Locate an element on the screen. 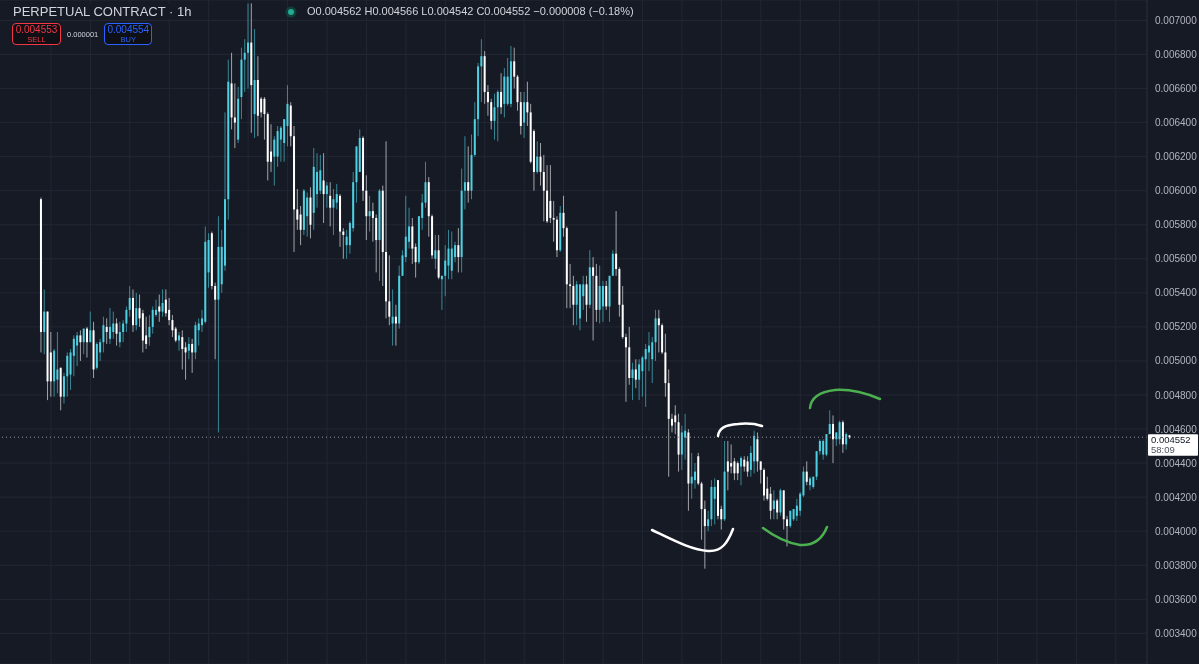 The width and height of the screenshot is (1199, 664). y-tick-label: 0.007000 is located at coordinates (1176, 20).